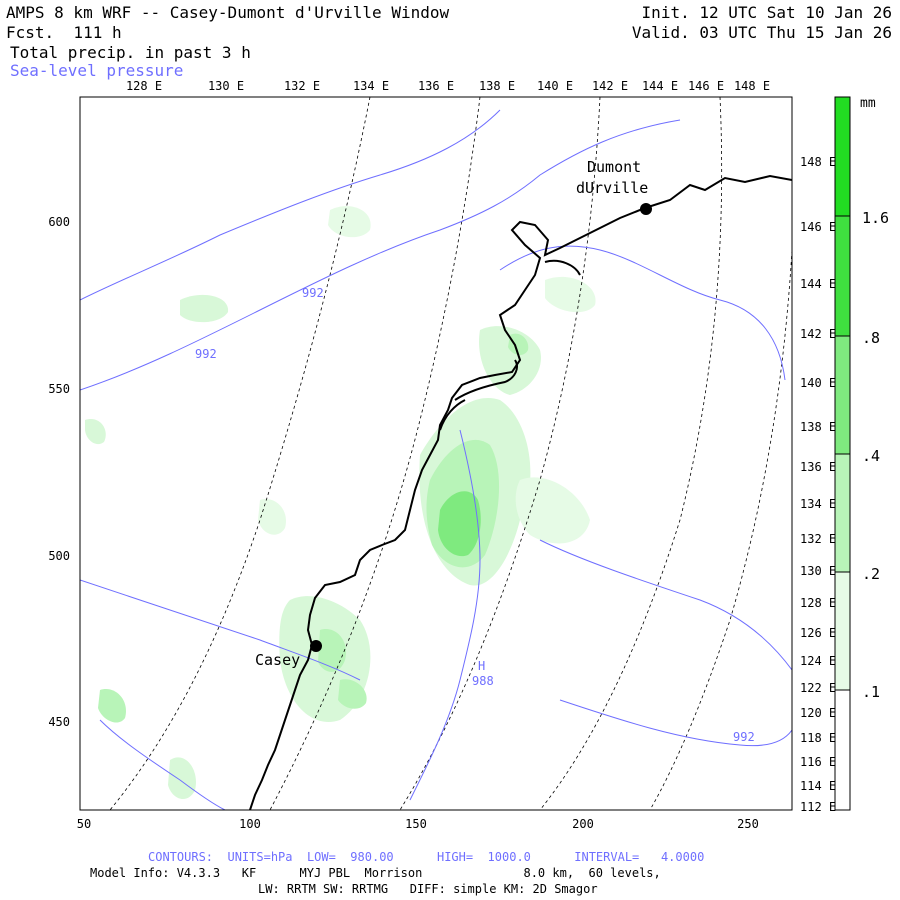 The image size is (900, 900). Describe the element at coordinates (614, 167) in the screenshot. I see `station-label-dumont-line1: Dumont` at that location.